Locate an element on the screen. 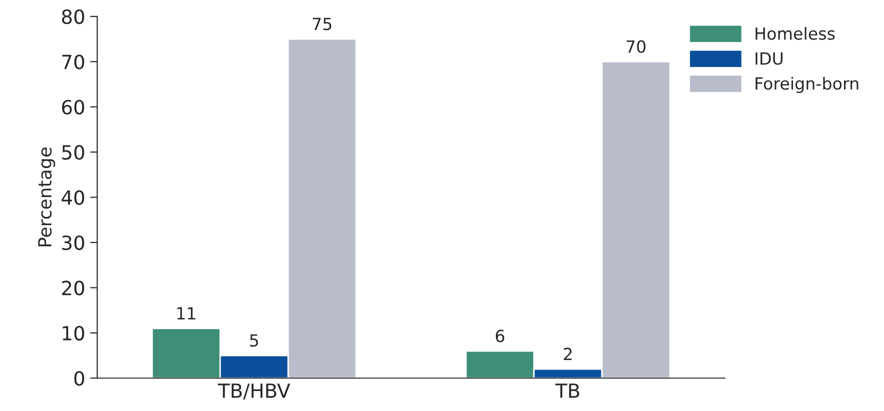 Image resolution: width=884 pixels, height=411 pixels. data-label: 70 is located at coordinates (636, 46).